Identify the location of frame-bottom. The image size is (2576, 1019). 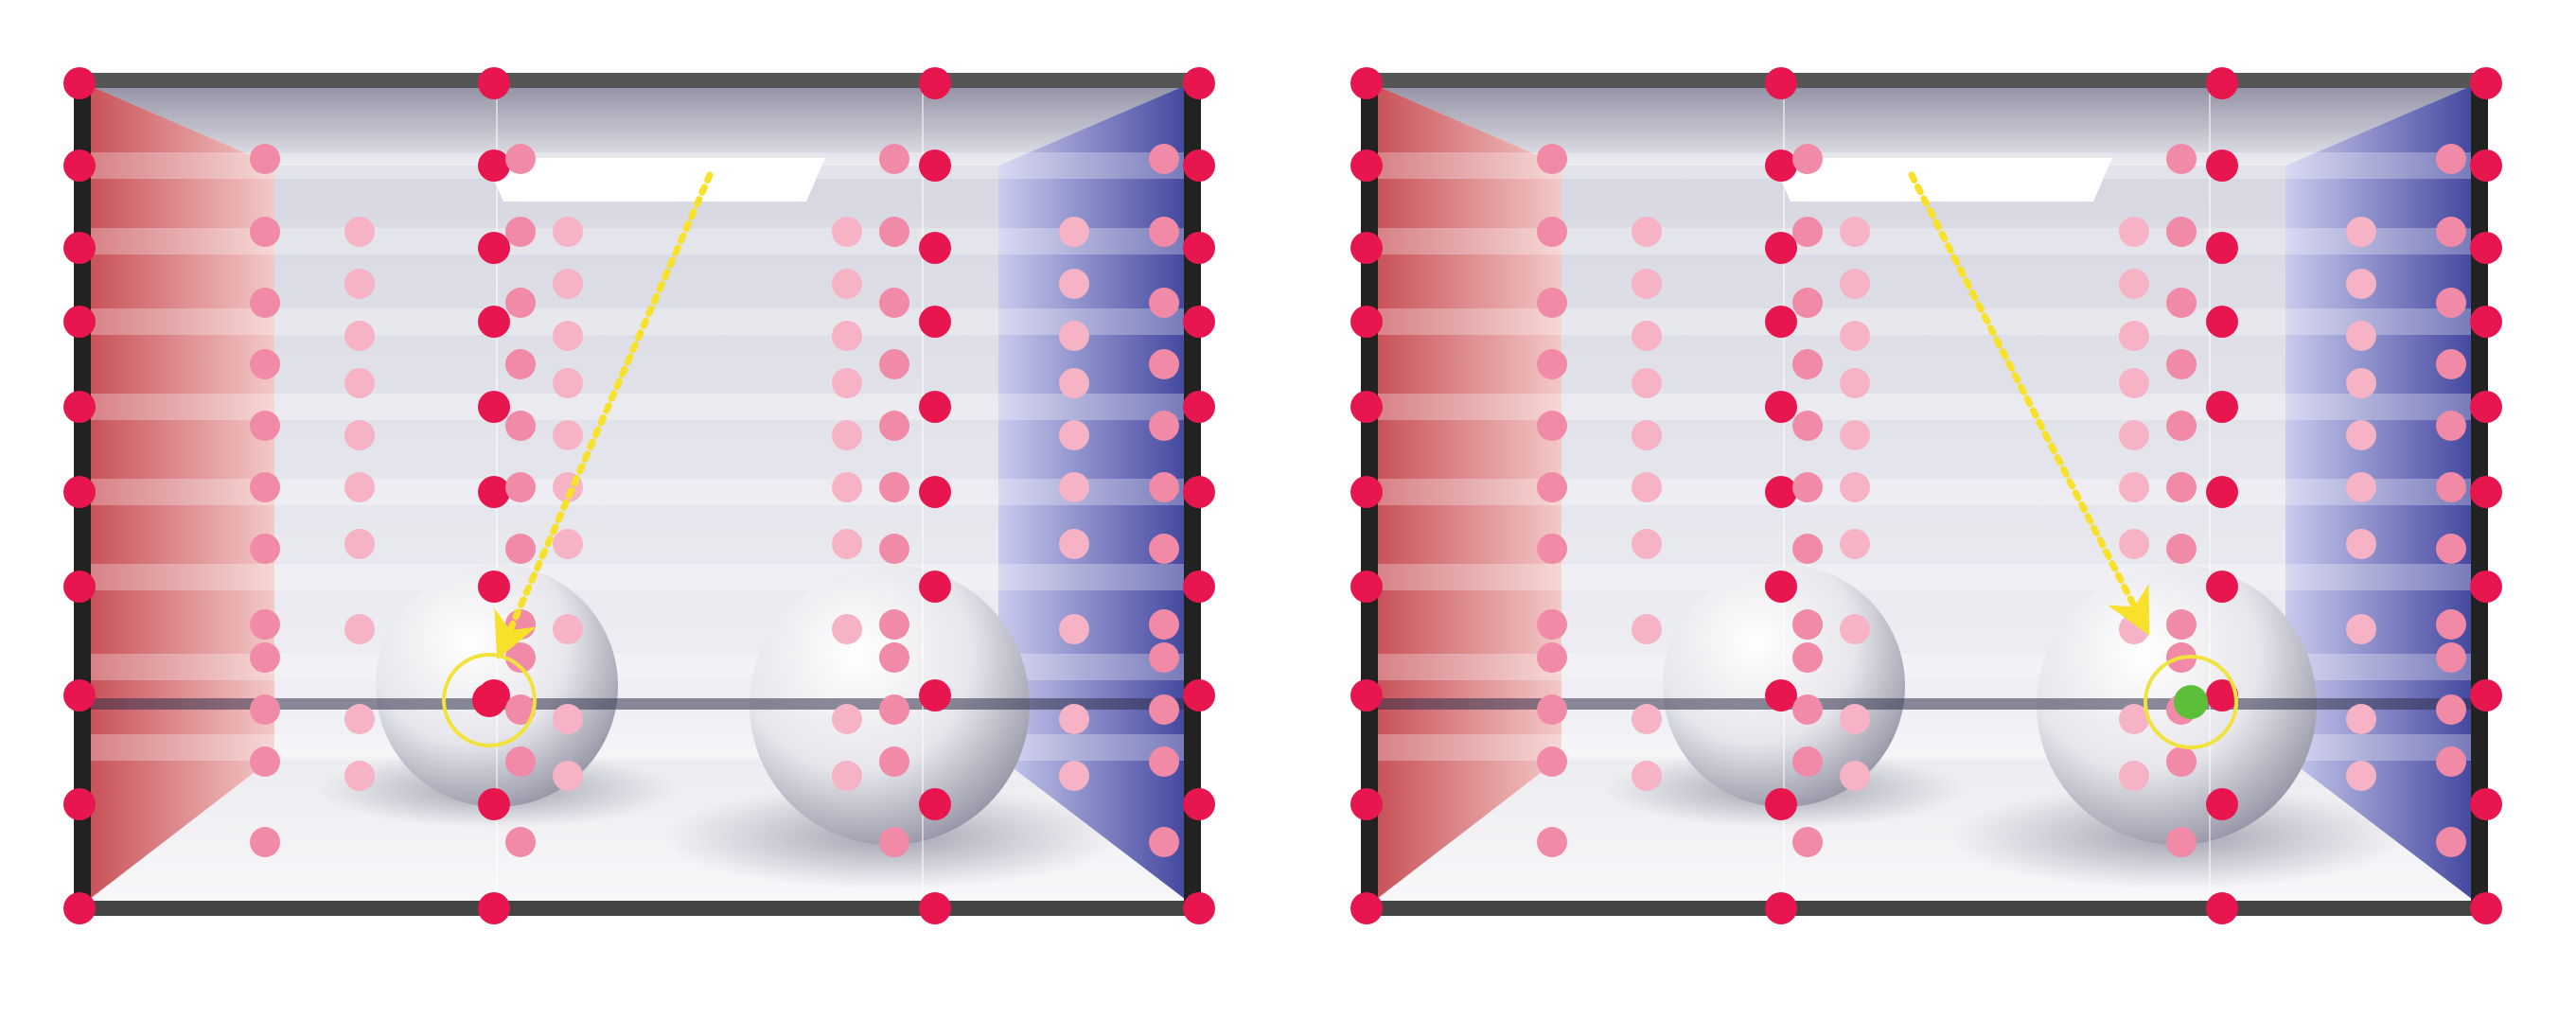
(1924, 908).